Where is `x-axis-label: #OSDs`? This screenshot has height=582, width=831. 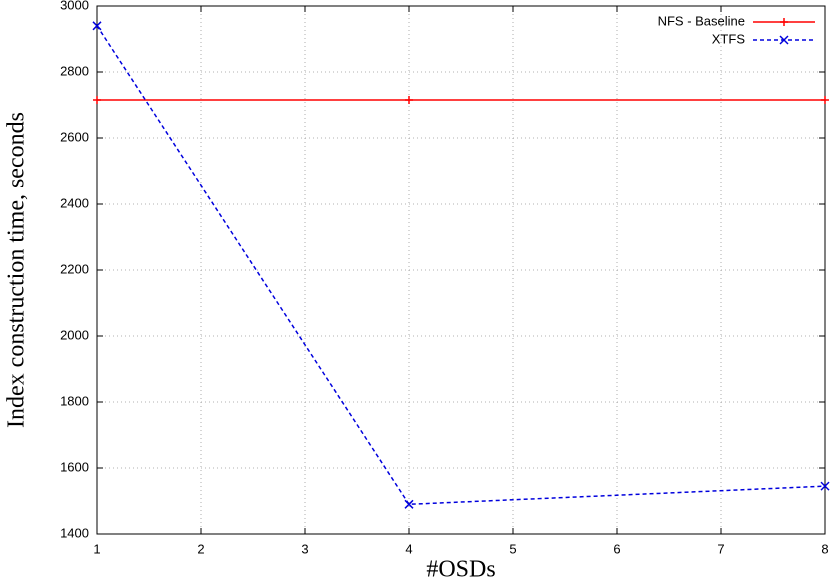 x-axis-label: #OSDs is located at coordinates (460, 569).